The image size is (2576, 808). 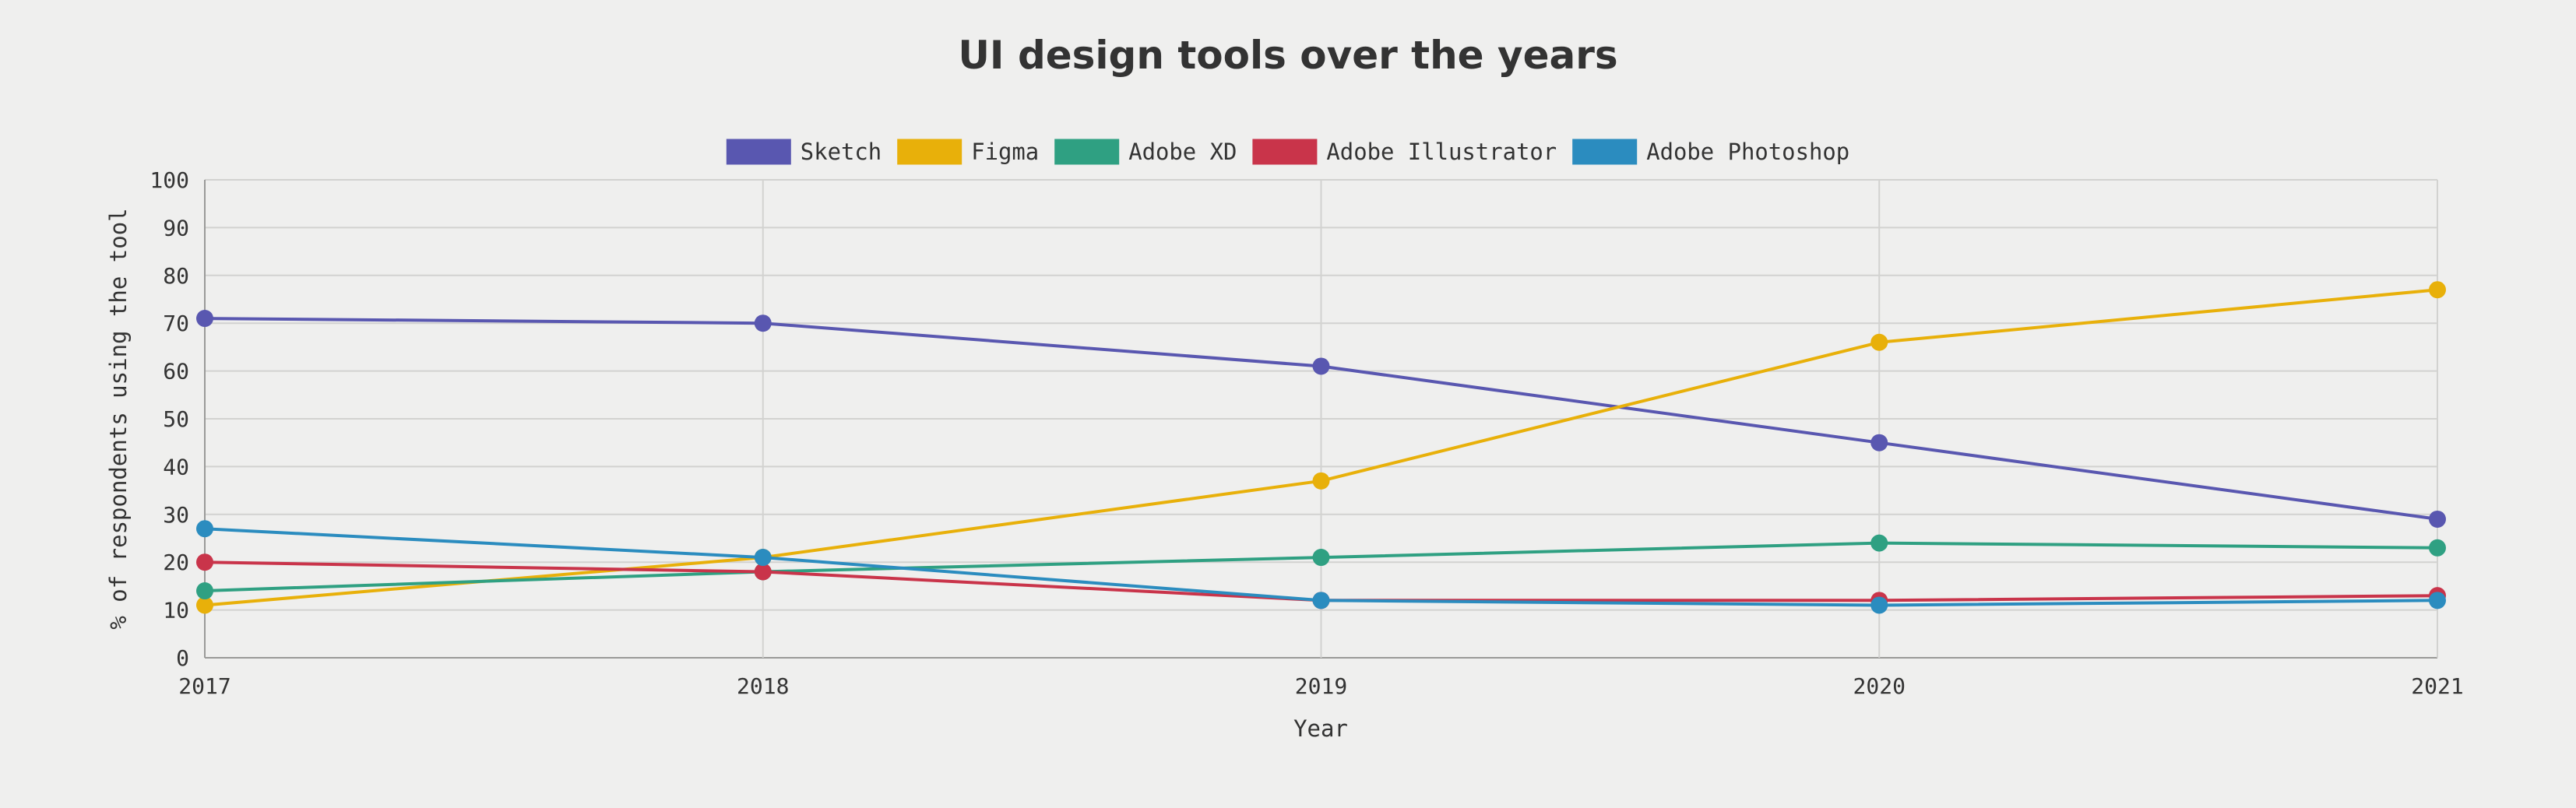 I want to click on legend-label: Figma, so click(x=1005, y=152).